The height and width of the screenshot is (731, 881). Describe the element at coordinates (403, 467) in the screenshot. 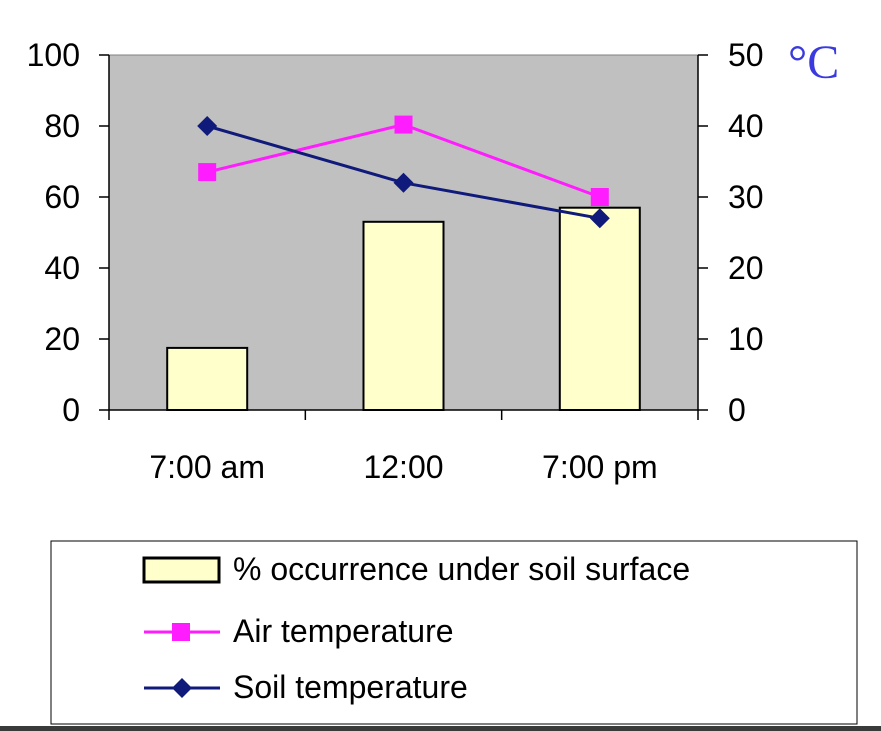

I see `x-tick-label-1: 12:00` at that location.